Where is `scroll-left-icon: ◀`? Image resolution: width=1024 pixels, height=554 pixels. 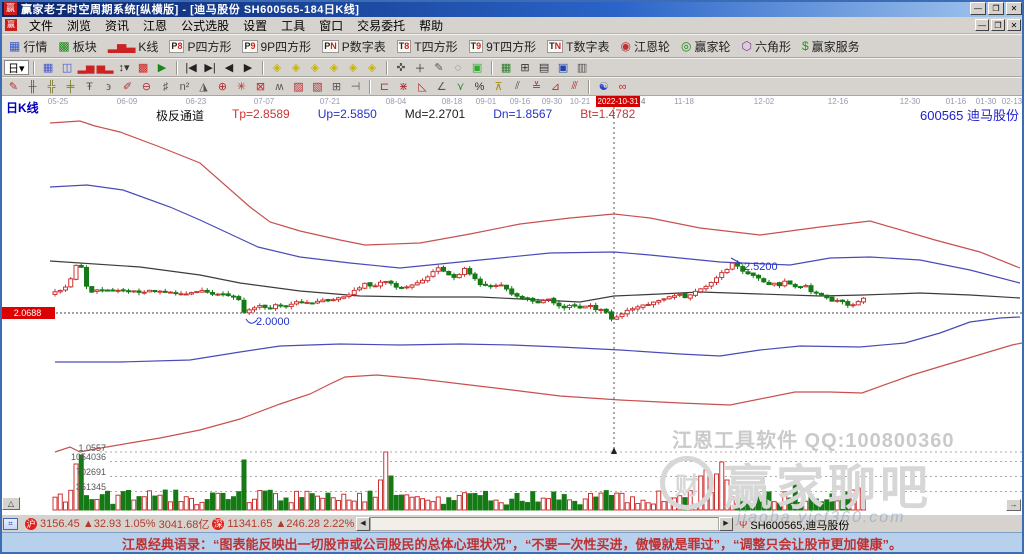
scroll-left-icon: ◀ is located at coordinates (363, 524).